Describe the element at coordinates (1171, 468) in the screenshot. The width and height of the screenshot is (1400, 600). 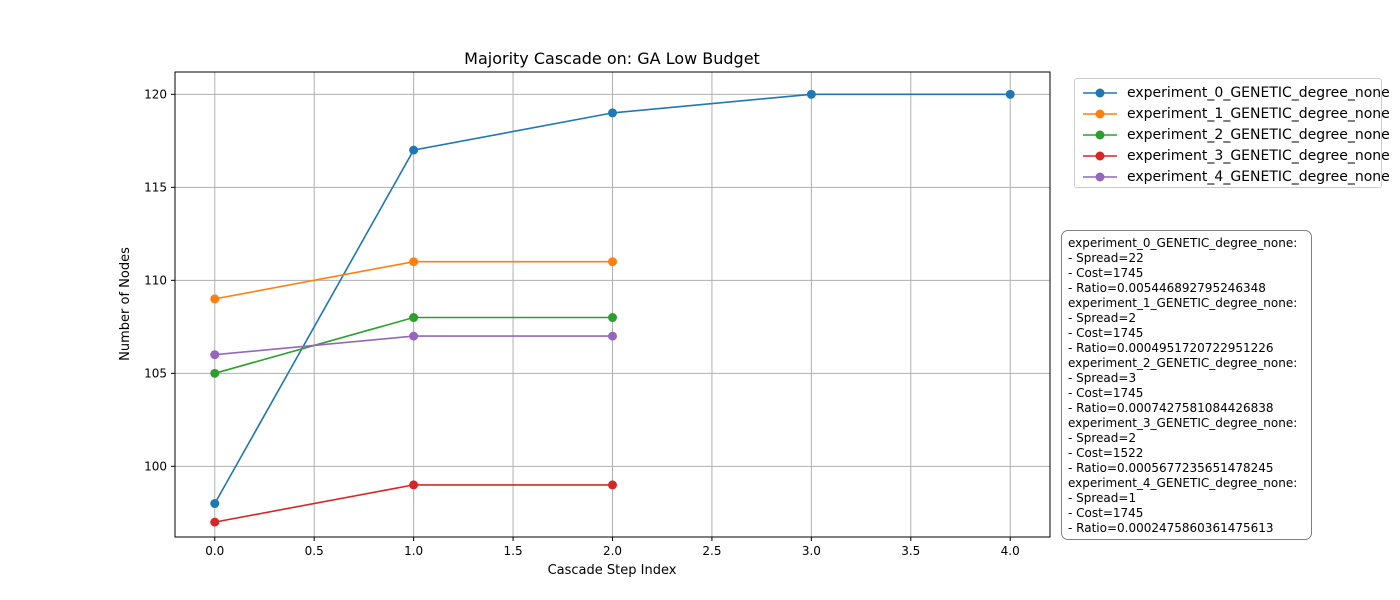
I see `stats-line: - Ratio=0.0005677235651478245` at that location.